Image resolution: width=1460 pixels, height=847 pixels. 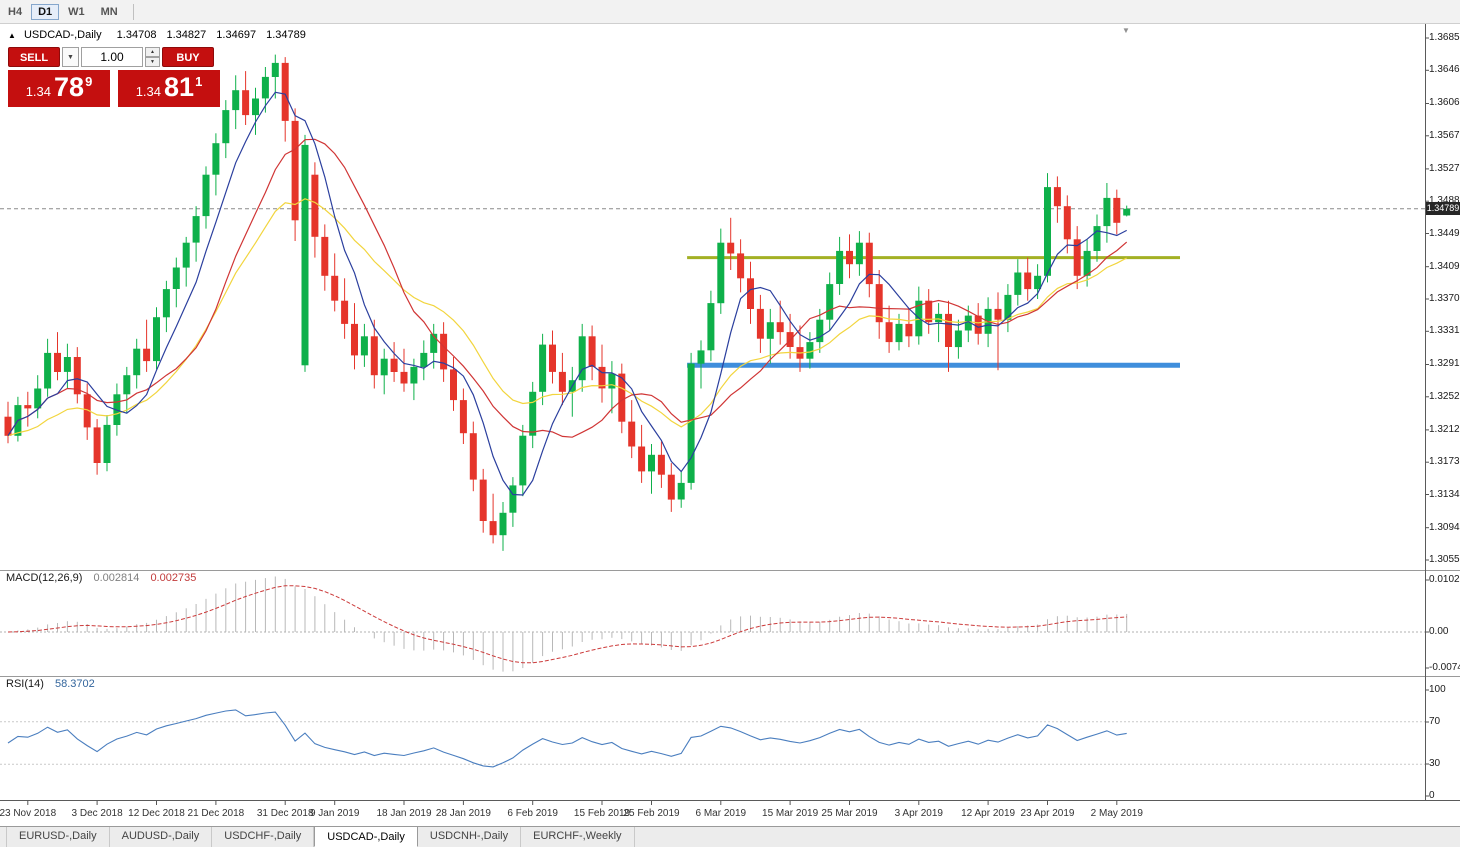 I want to click on date-axis-label: 25 Feb 2019, so click(x=651, y=813).